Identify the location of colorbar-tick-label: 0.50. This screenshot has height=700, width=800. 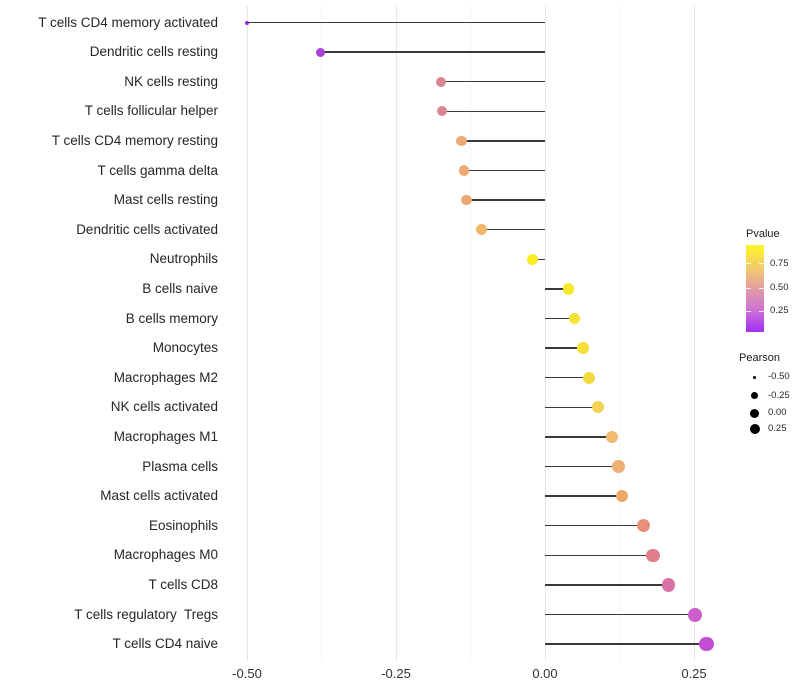
(779, 288).